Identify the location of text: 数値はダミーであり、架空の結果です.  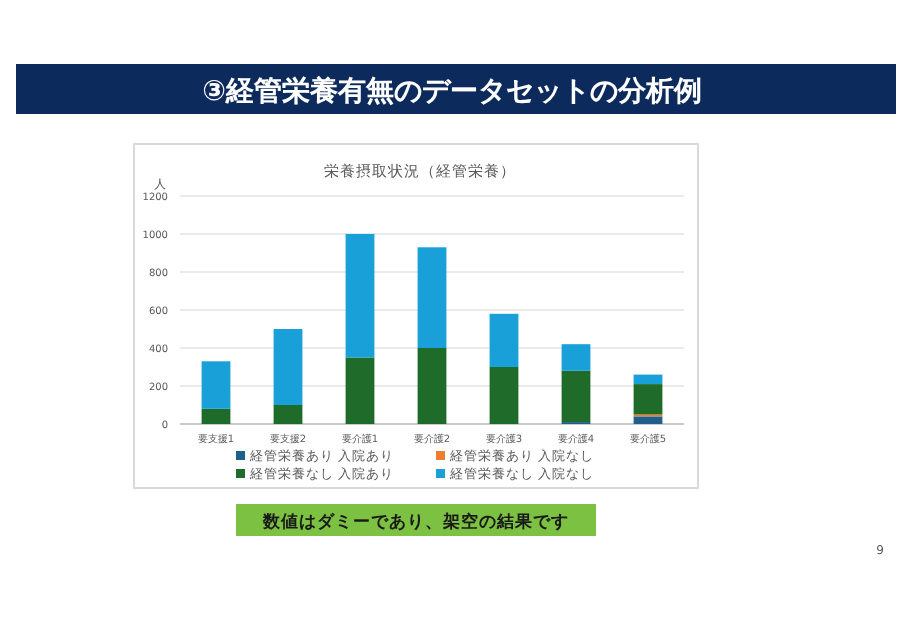
(415, 522).